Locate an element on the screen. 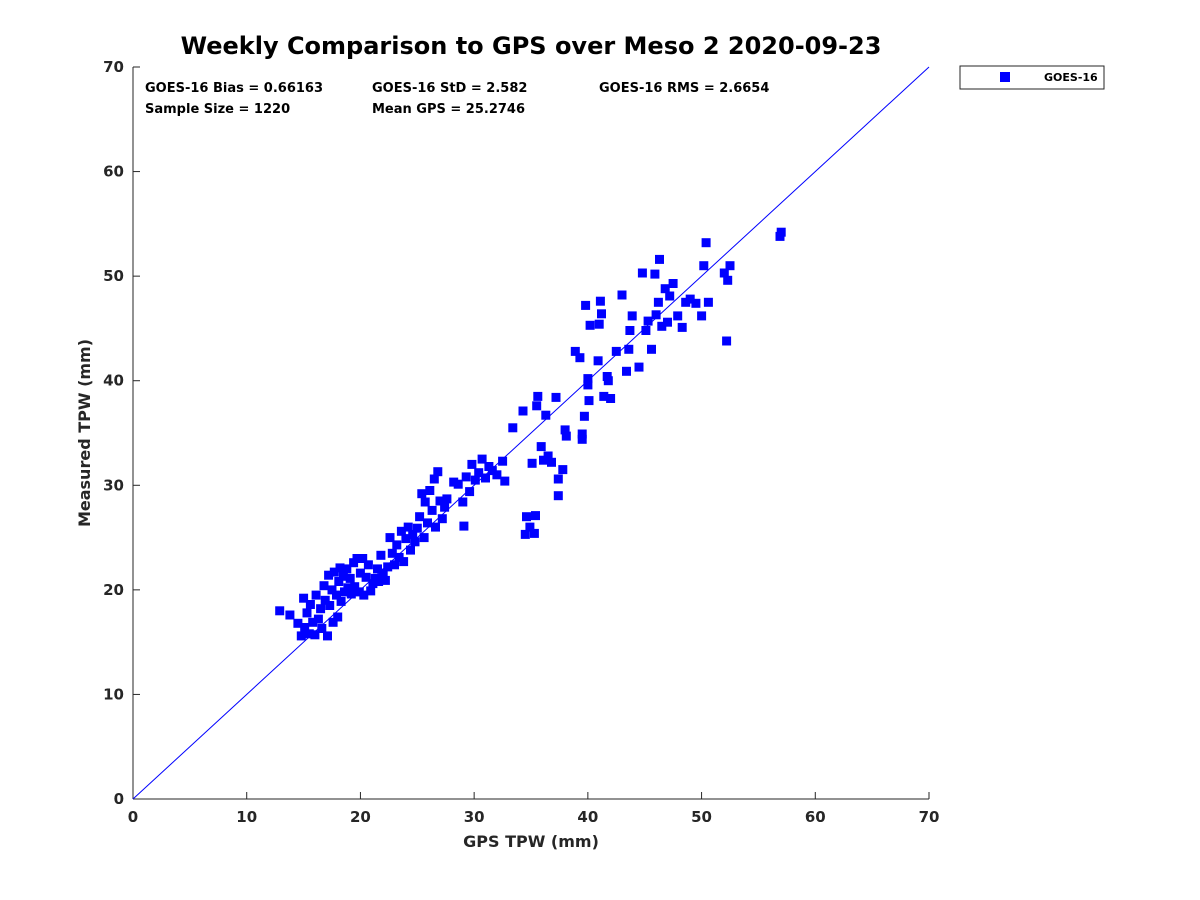 This screenshot has height=900, width=1200. x-axis-ticks: 0 10 20 30 40 50 60 70 is located at coordinates (533, 809).